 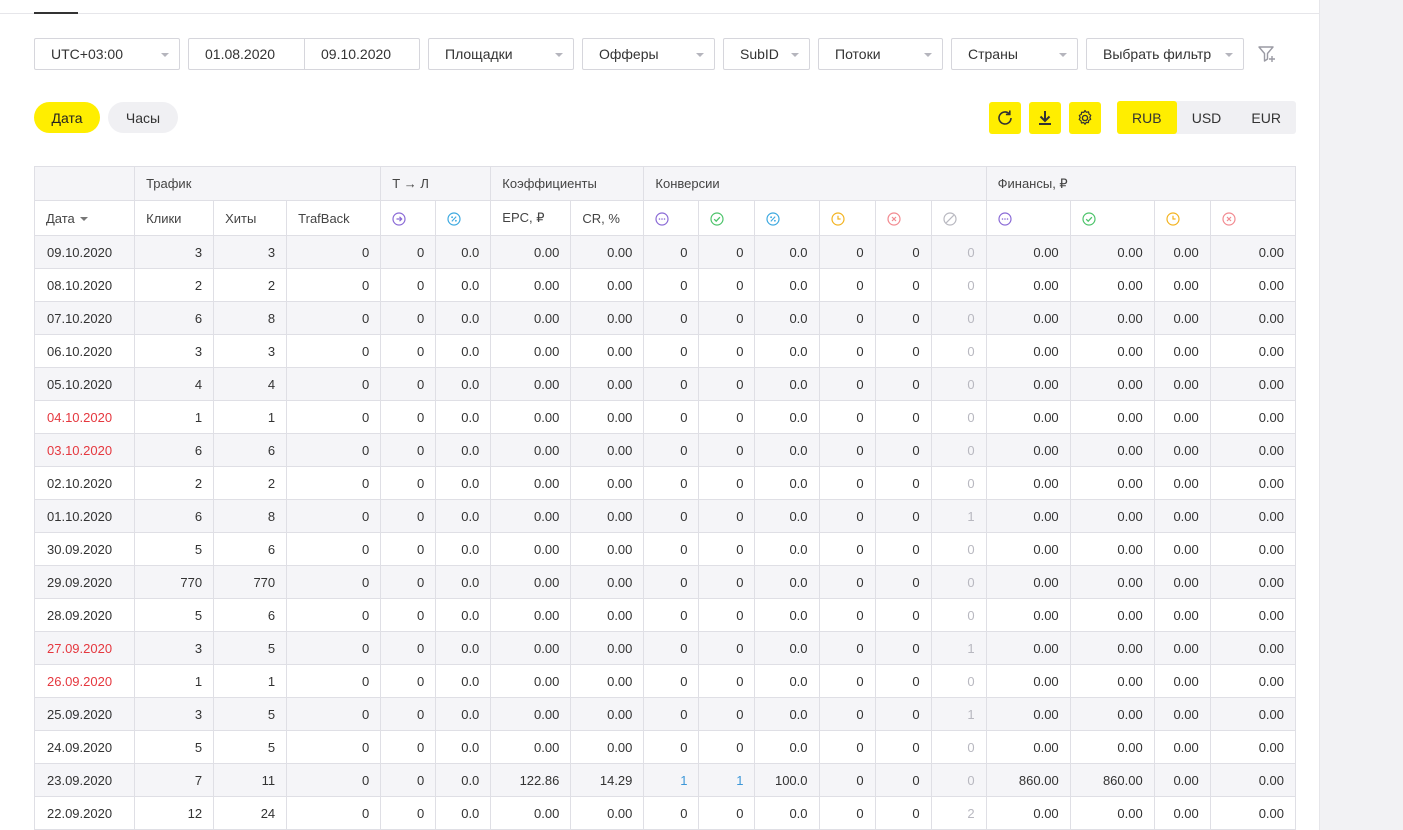 What do you see at coordinates (1267, 54) in the screenshot?
I see `filter-add-icon` at bounding box center [1267, 54].